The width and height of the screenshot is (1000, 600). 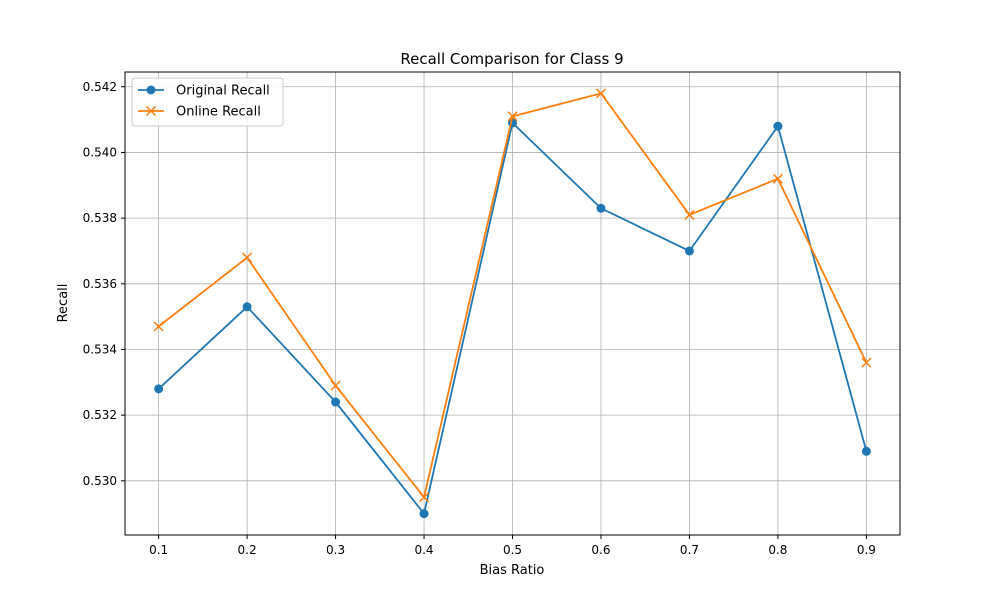 I want to click on chart-title: Recall Comparison for Class 9, so click(x=511, y=59).